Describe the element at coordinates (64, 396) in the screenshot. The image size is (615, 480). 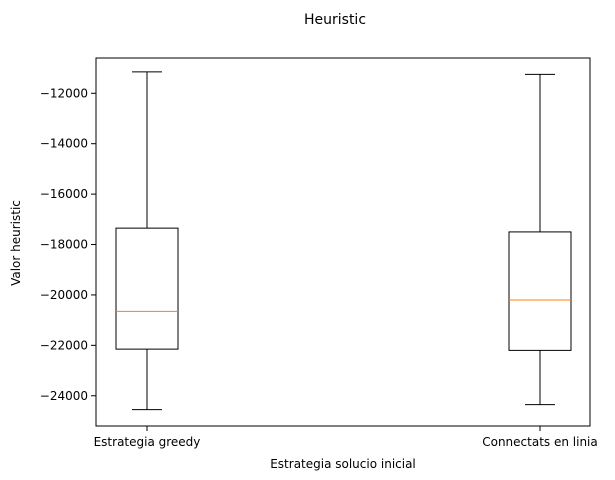
I see `y-tick-label: −24000` at that location.